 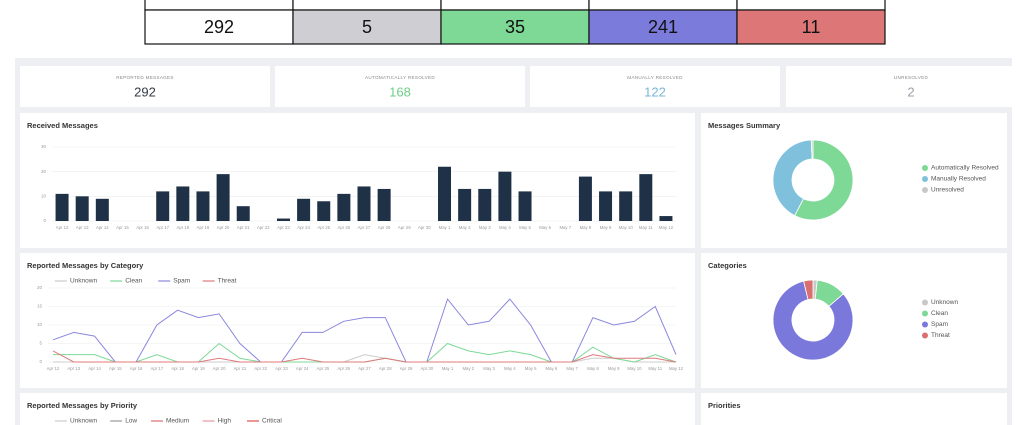 I want to click on x-tick-label: May 3, so click(x=485, y=227).